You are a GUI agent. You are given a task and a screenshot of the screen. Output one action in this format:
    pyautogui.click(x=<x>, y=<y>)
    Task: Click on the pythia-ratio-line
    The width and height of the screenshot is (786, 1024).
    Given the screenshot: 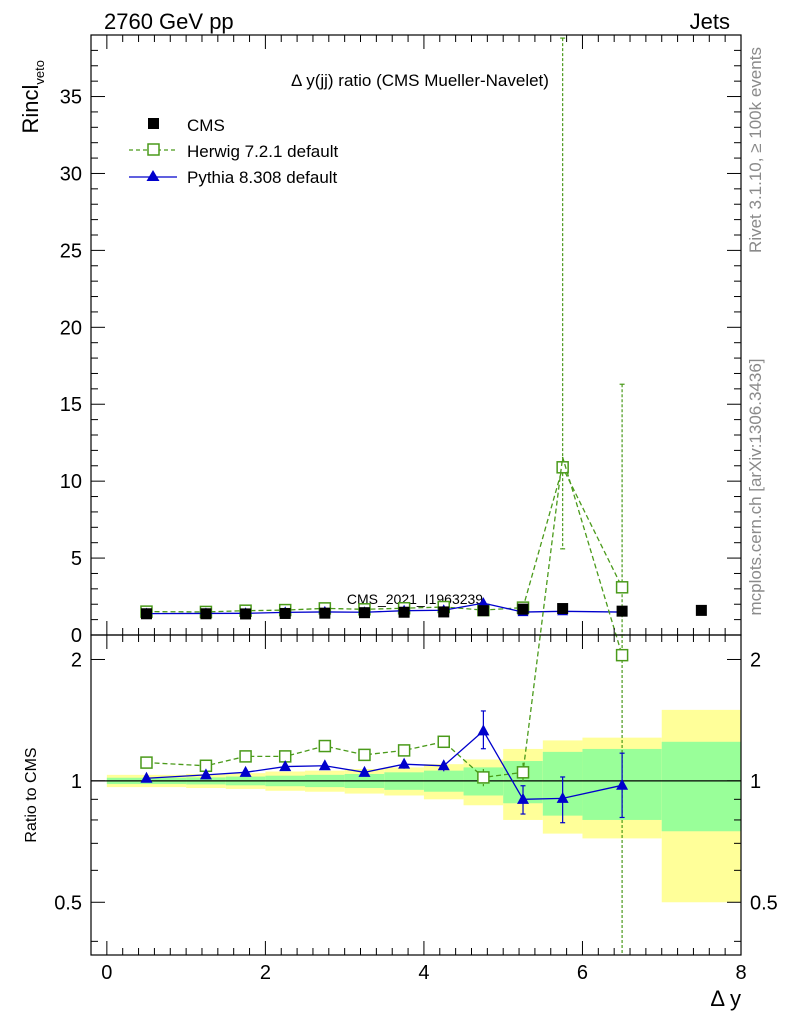 What is the action you would take?
    pyautogui.click(x=384, y=764)
    